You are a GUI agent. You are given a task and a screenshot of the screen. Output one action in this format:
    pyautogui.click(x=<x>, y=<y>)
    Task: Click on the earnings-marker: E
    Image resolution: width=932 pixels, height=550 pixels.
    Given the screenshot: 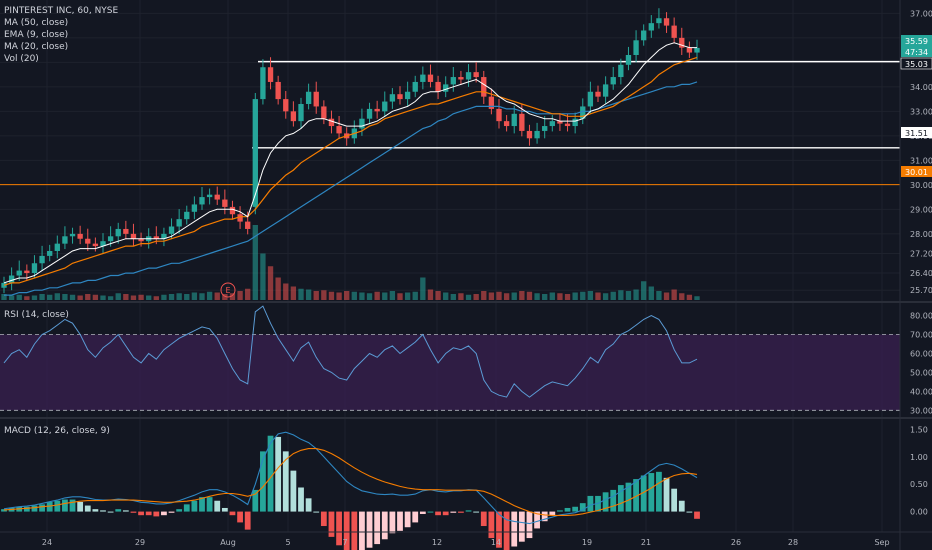 What is the action you would take?
    pyautogui.click(x=228, y=290)
    